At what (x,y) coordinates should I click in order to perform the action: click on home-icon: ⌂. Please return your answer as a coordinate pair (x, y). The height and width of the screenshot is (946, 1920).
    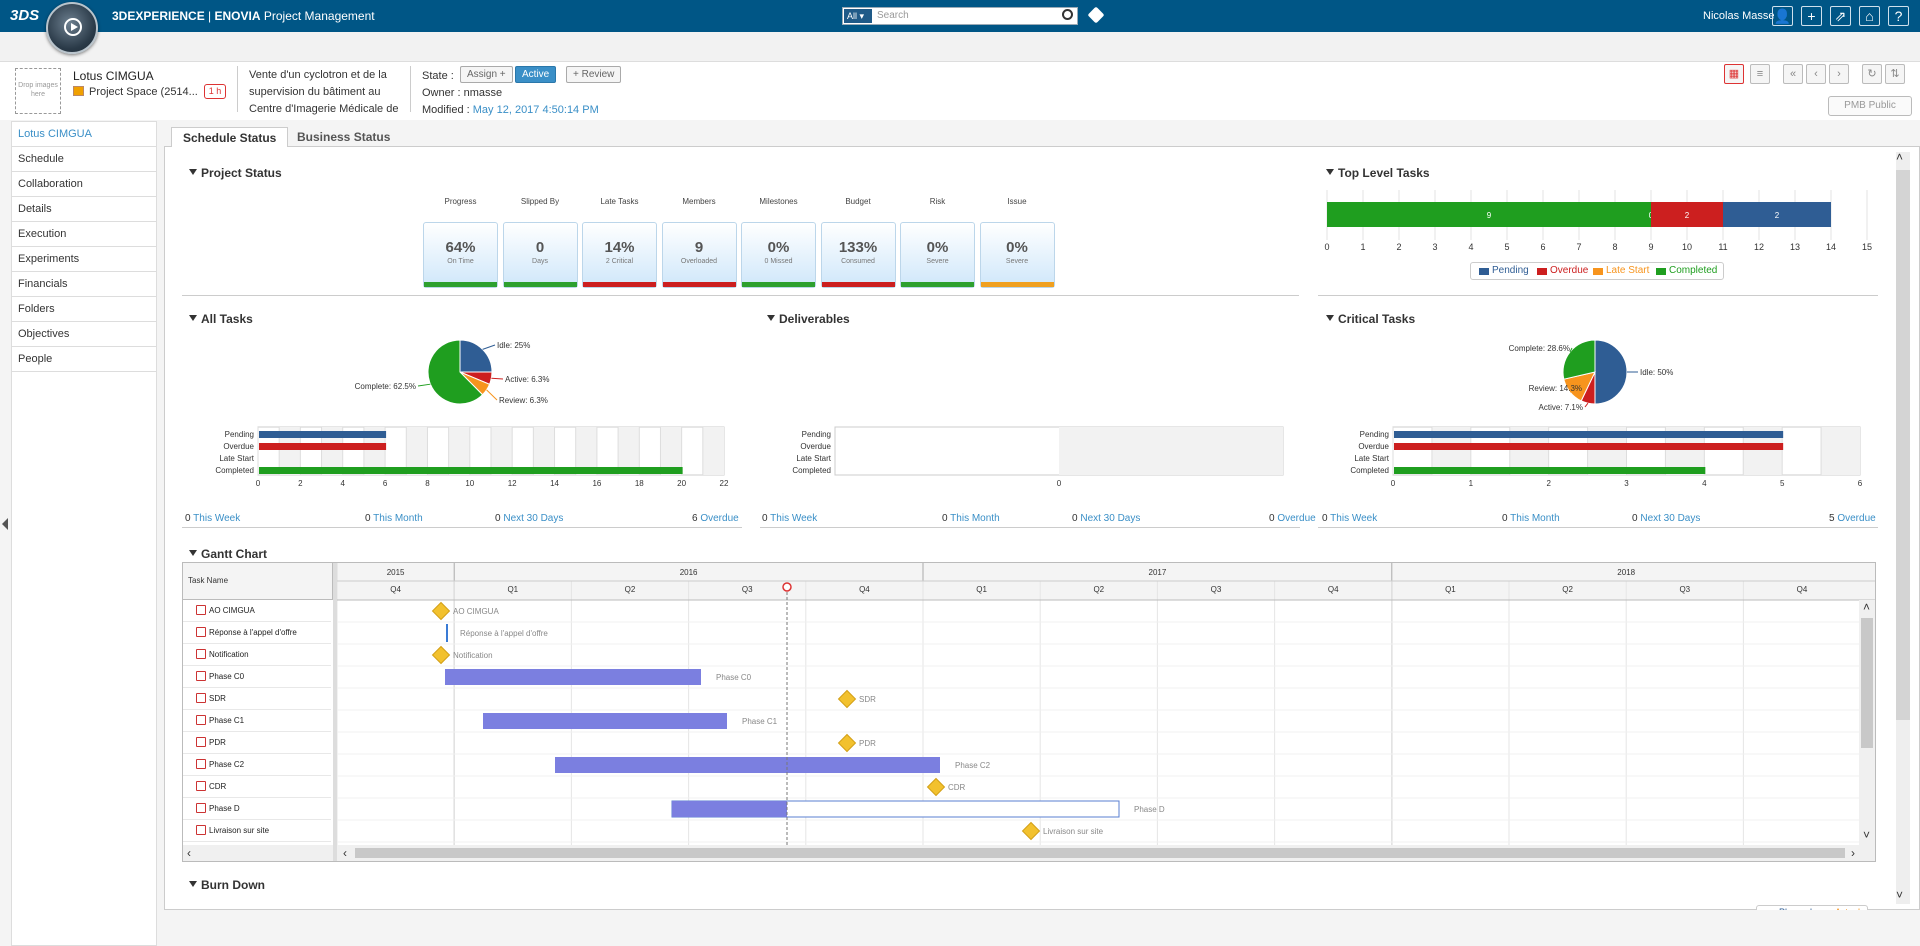
    Looking at the image, I should click on (1869, 16).